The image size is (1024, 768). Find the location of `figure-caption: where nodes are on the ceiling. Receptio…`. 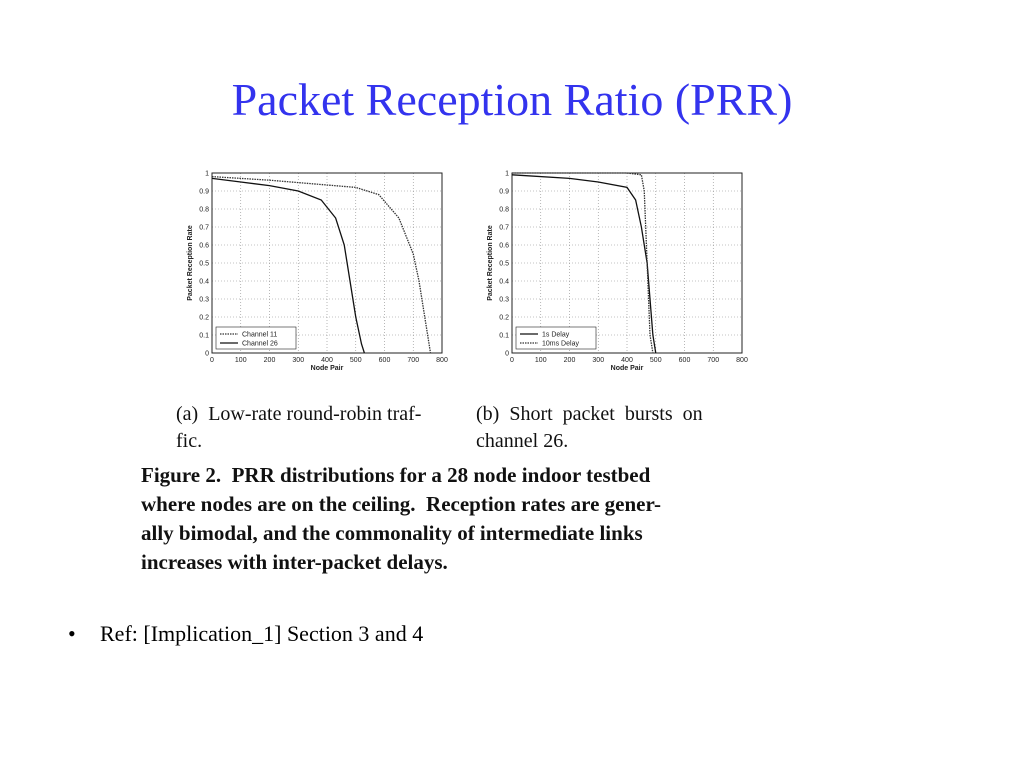

figure-caption: where nodes are on the ceiling. Receptio… is located at coordinates (401, 504).